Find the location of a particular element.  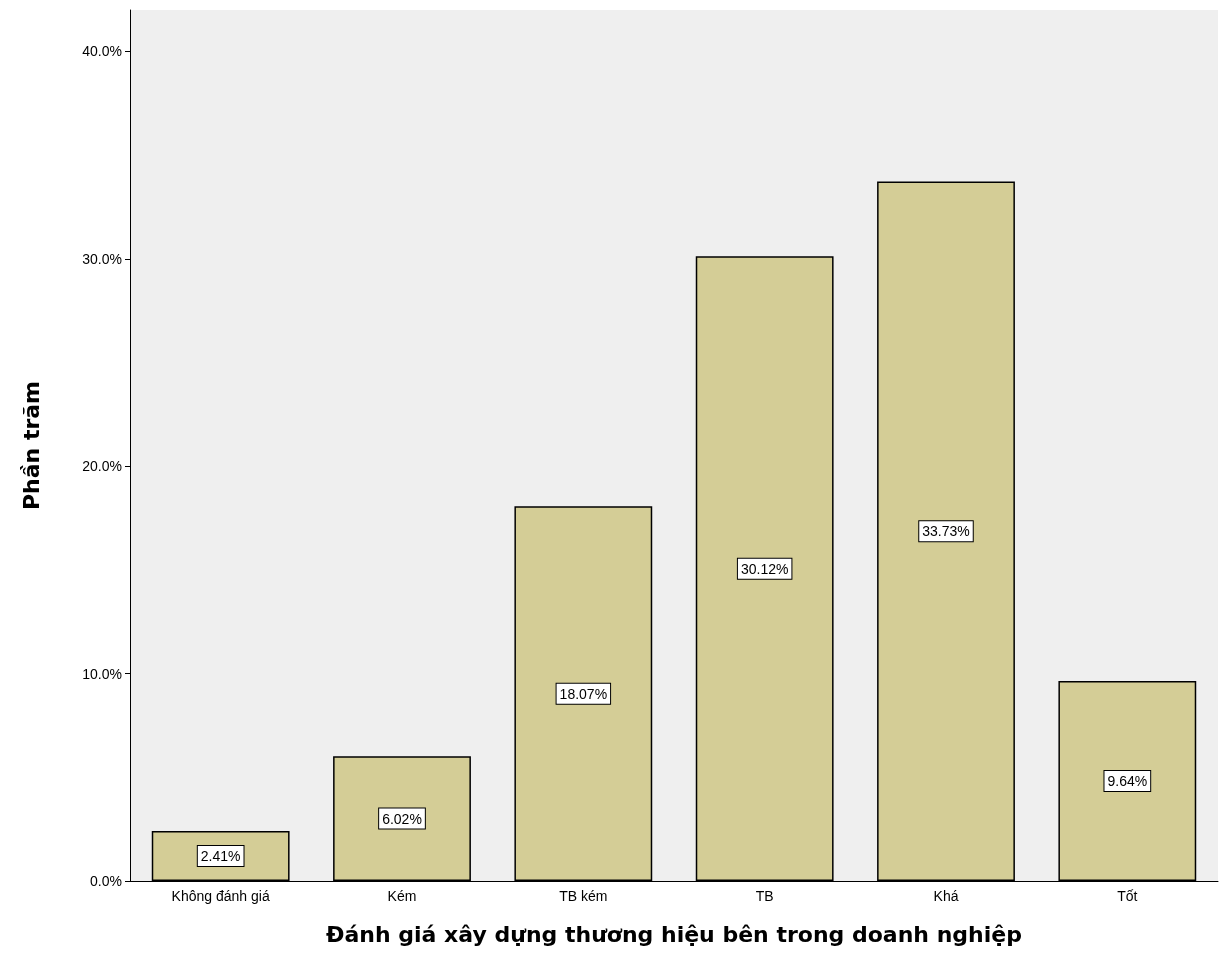

data-label: 6.02% is located at coordinates (402, 818).